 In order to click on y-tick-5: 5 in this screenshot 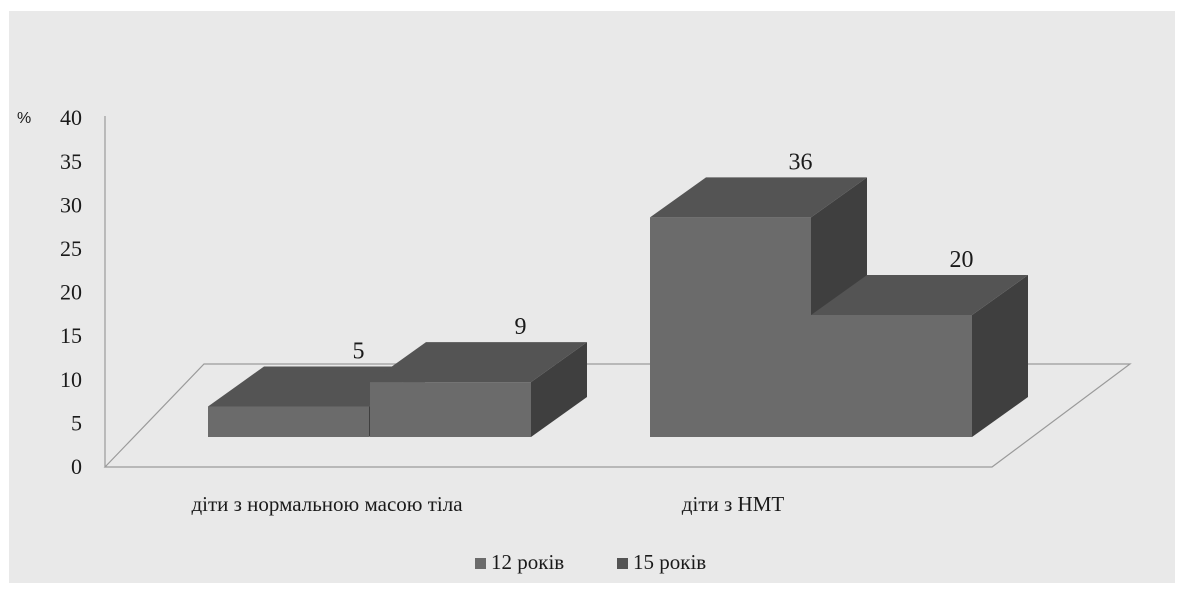, I will do `click(76, 422)`.